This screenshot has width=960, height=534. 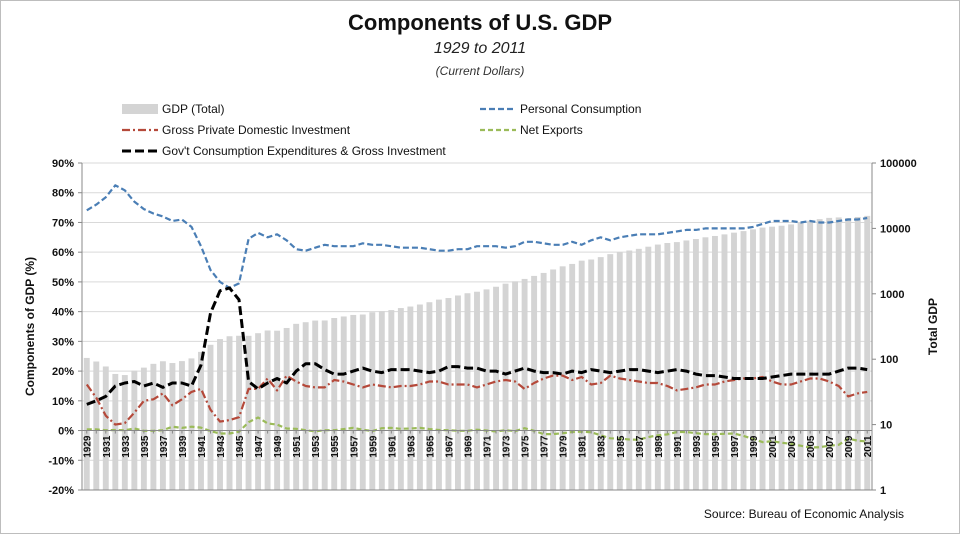 What do you see at coordinates (316, 446) in the screenshot?
I see `x-tick-label: 1953` at bounding box center [316, 446].